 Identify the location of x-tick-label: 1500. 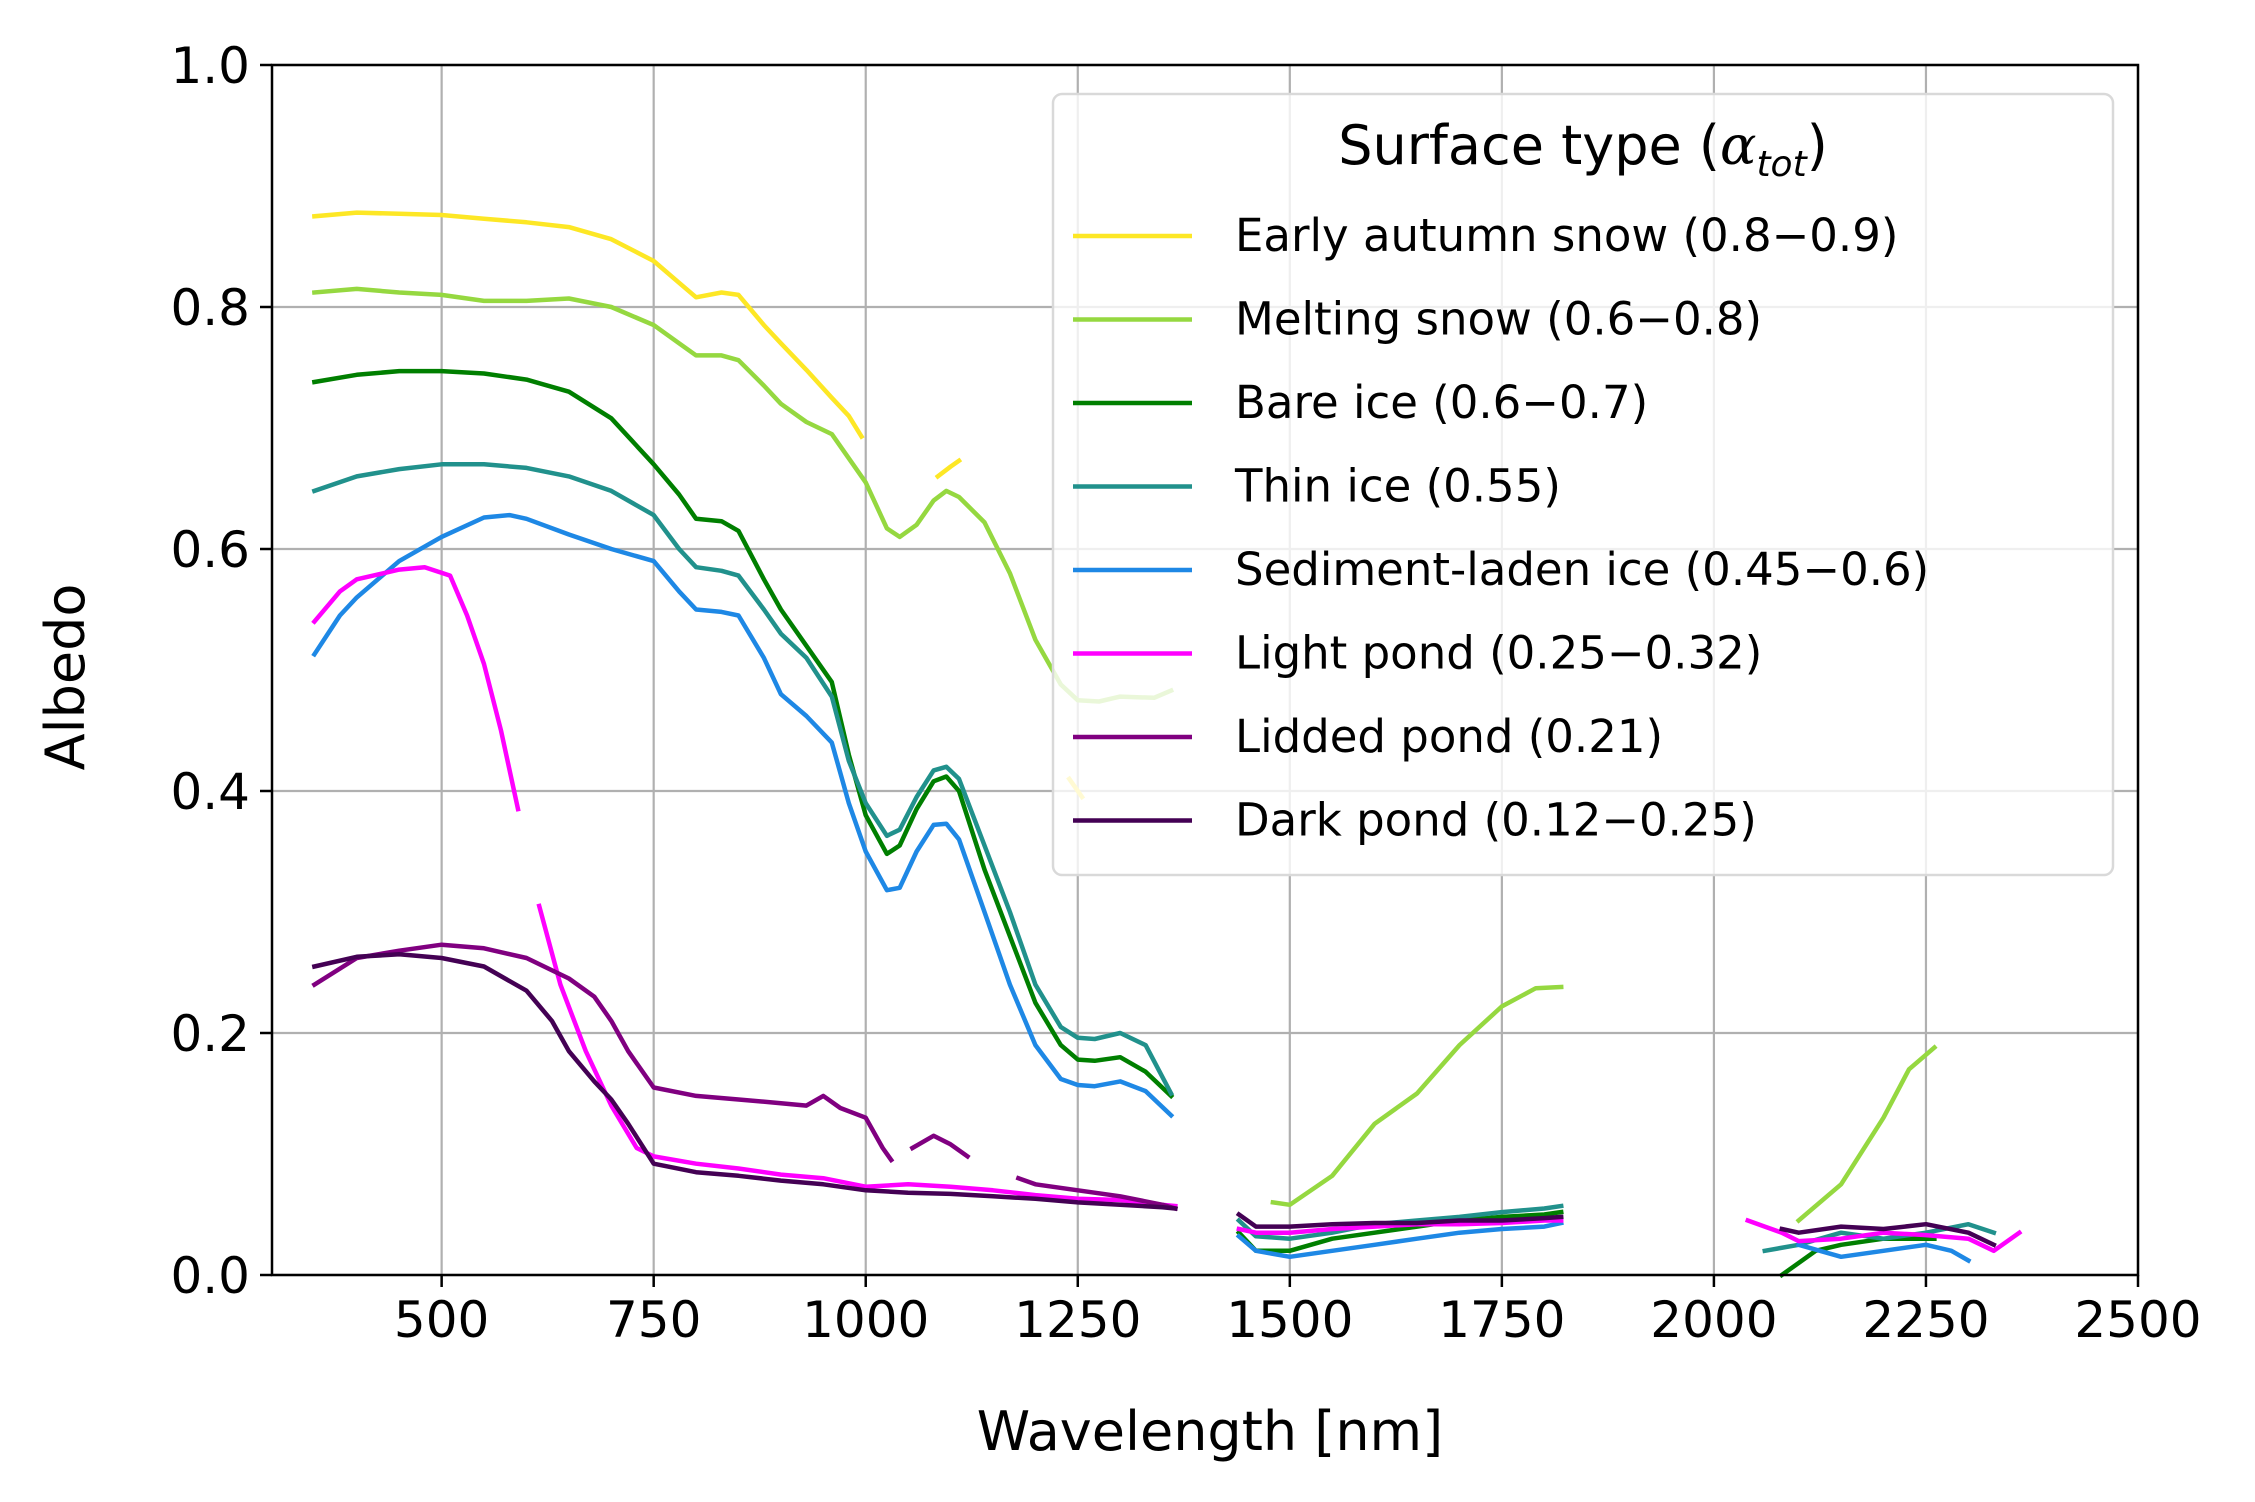
(1289, 1320).